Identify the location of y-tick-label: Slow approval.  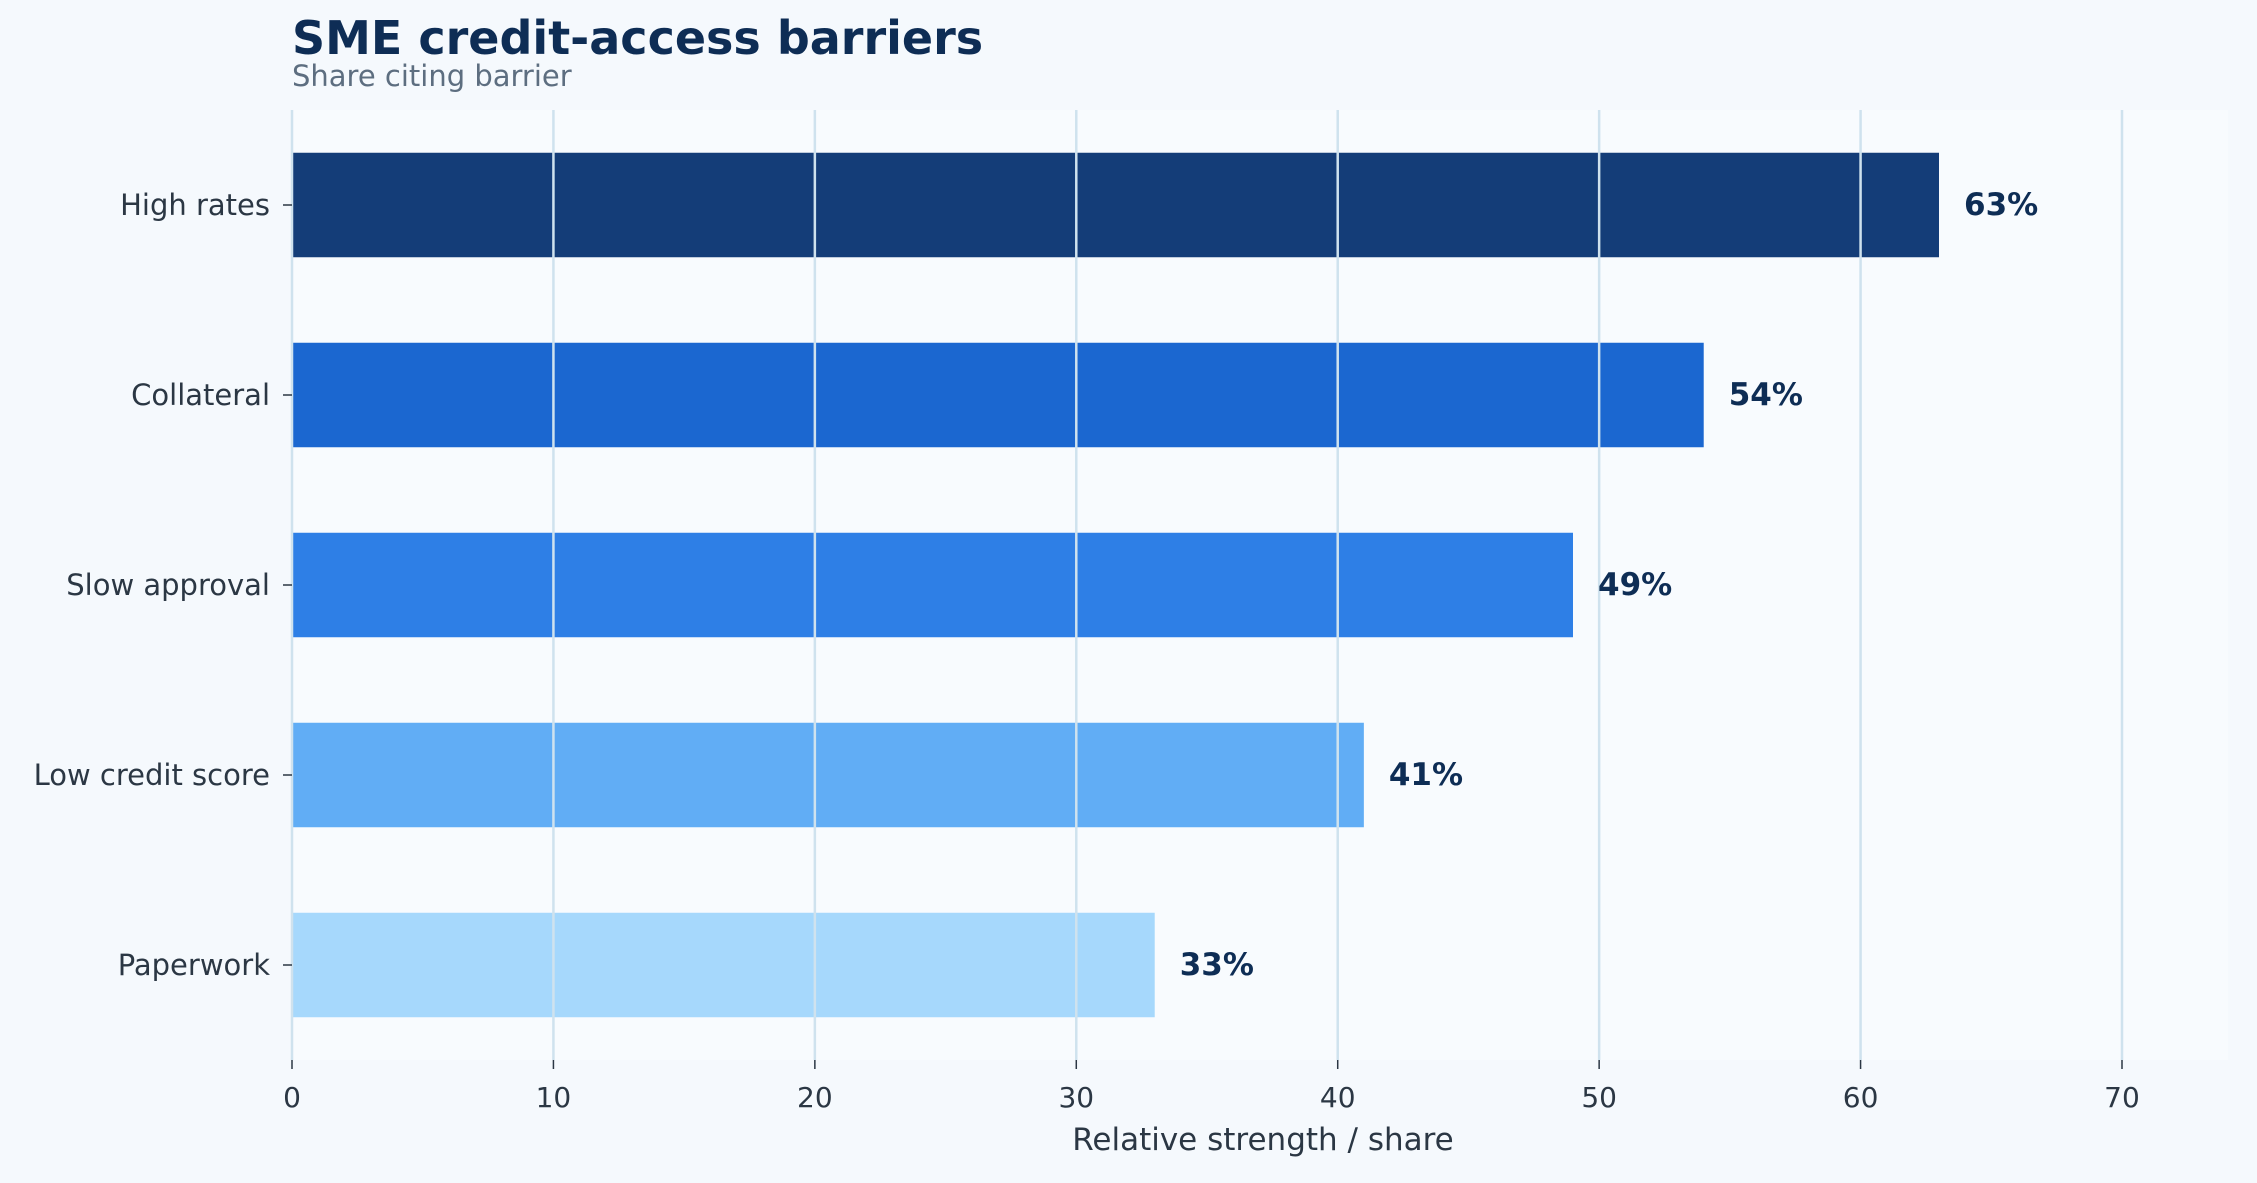
(168, 585).